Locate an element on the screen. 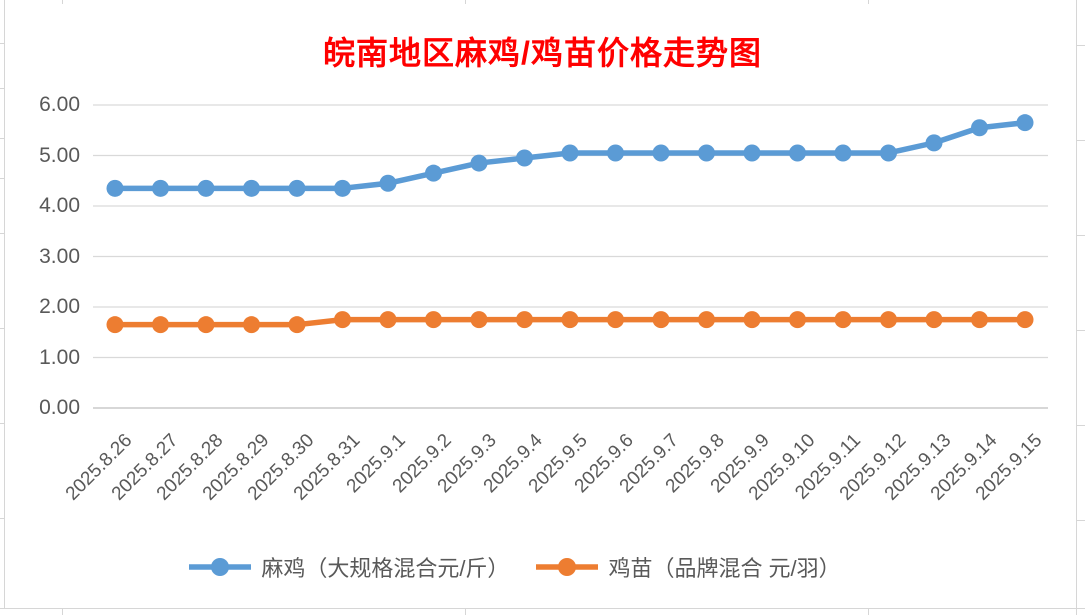 The width and height of the screenshot is (1085, 615). chart-legend: 麻鸡（大规格混合元/斤） 鸡苗（品牌混合 元/羽） is located at coordinates (542, 567).